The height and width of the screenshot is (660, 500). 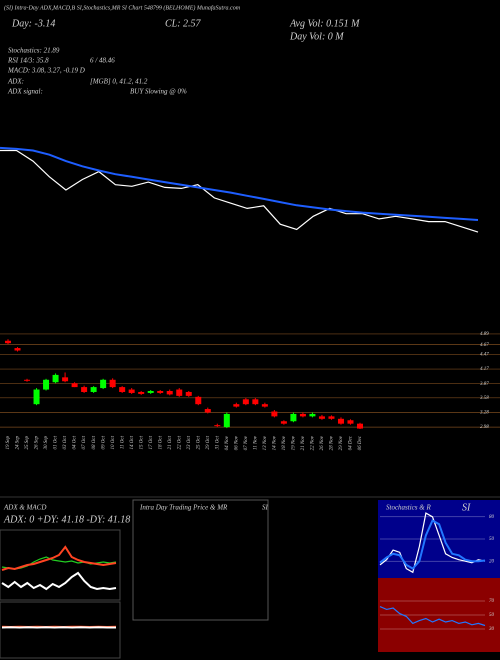 I want to click on x-tick-label: 23 Oct, so click(x=189, y=442).